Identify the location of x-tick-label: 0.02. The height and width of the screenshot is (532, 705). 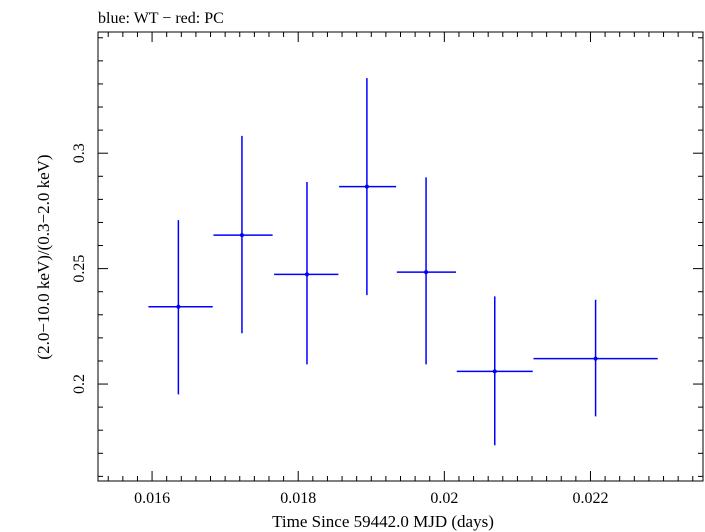
(444, 498).